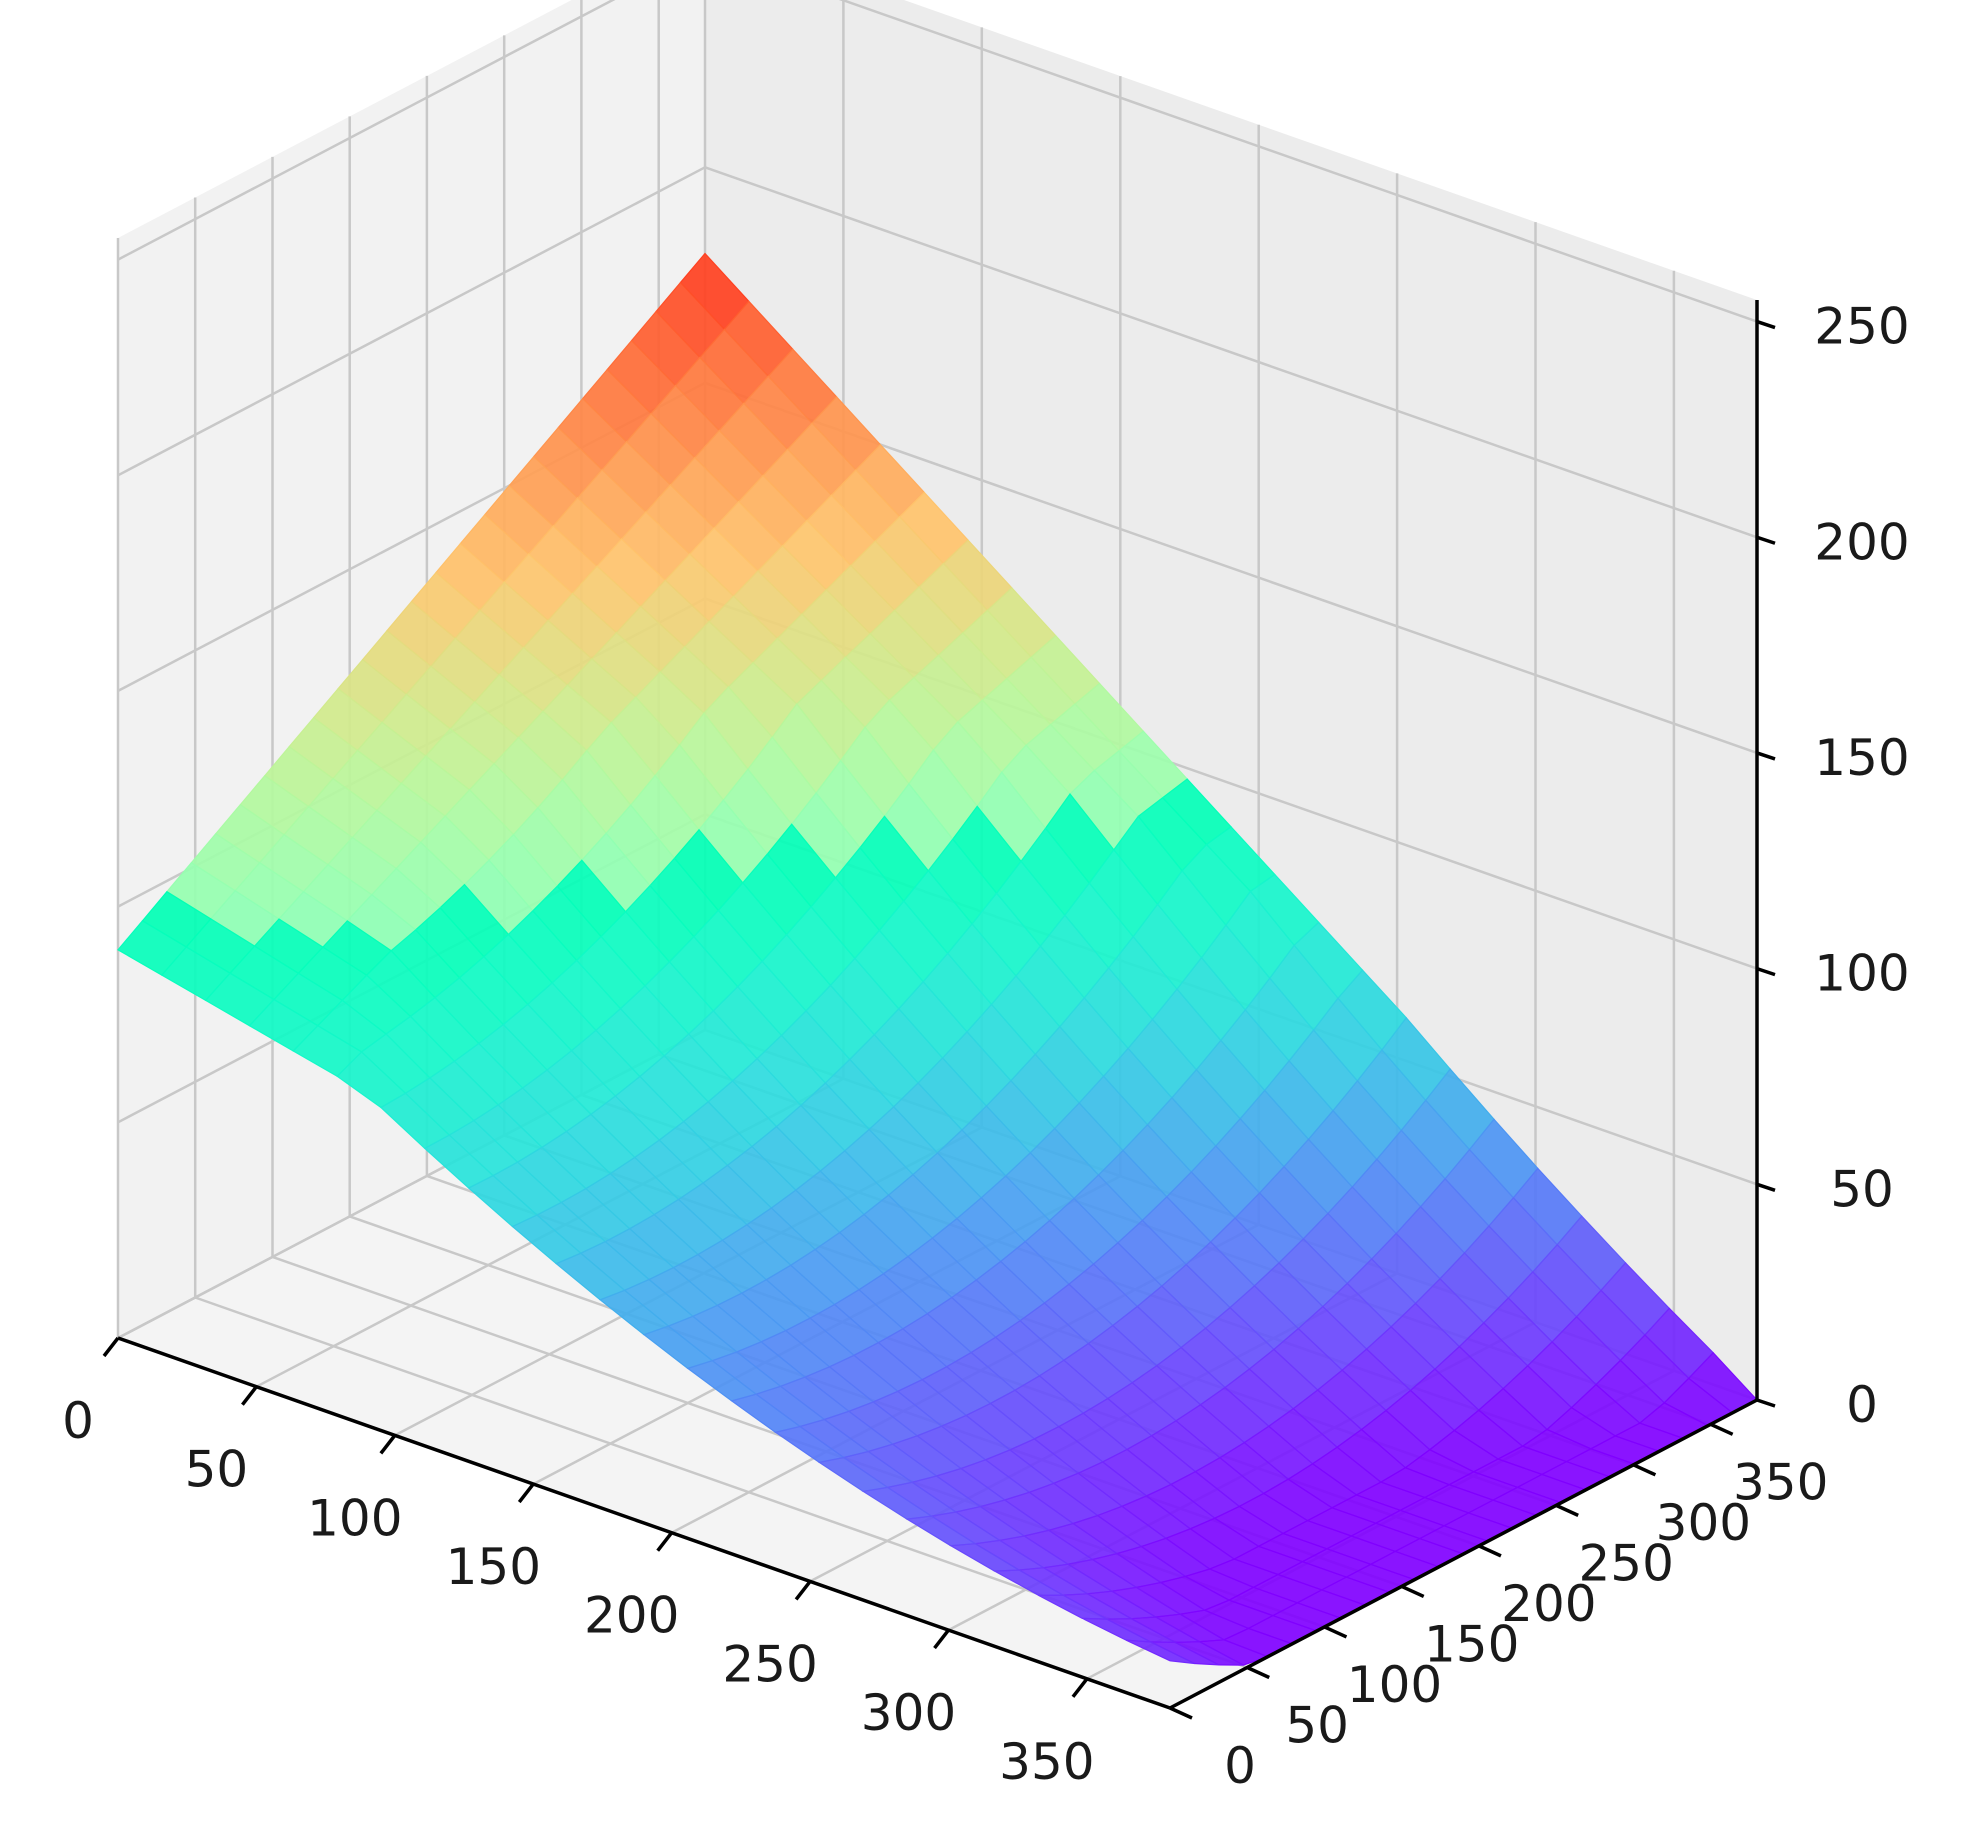 The width and height of the screenshot is (1971, 1847). Describe the element at coordinates (1862, 1405) in the screenshot. I see `z-tick-label-0: 0` at that location.